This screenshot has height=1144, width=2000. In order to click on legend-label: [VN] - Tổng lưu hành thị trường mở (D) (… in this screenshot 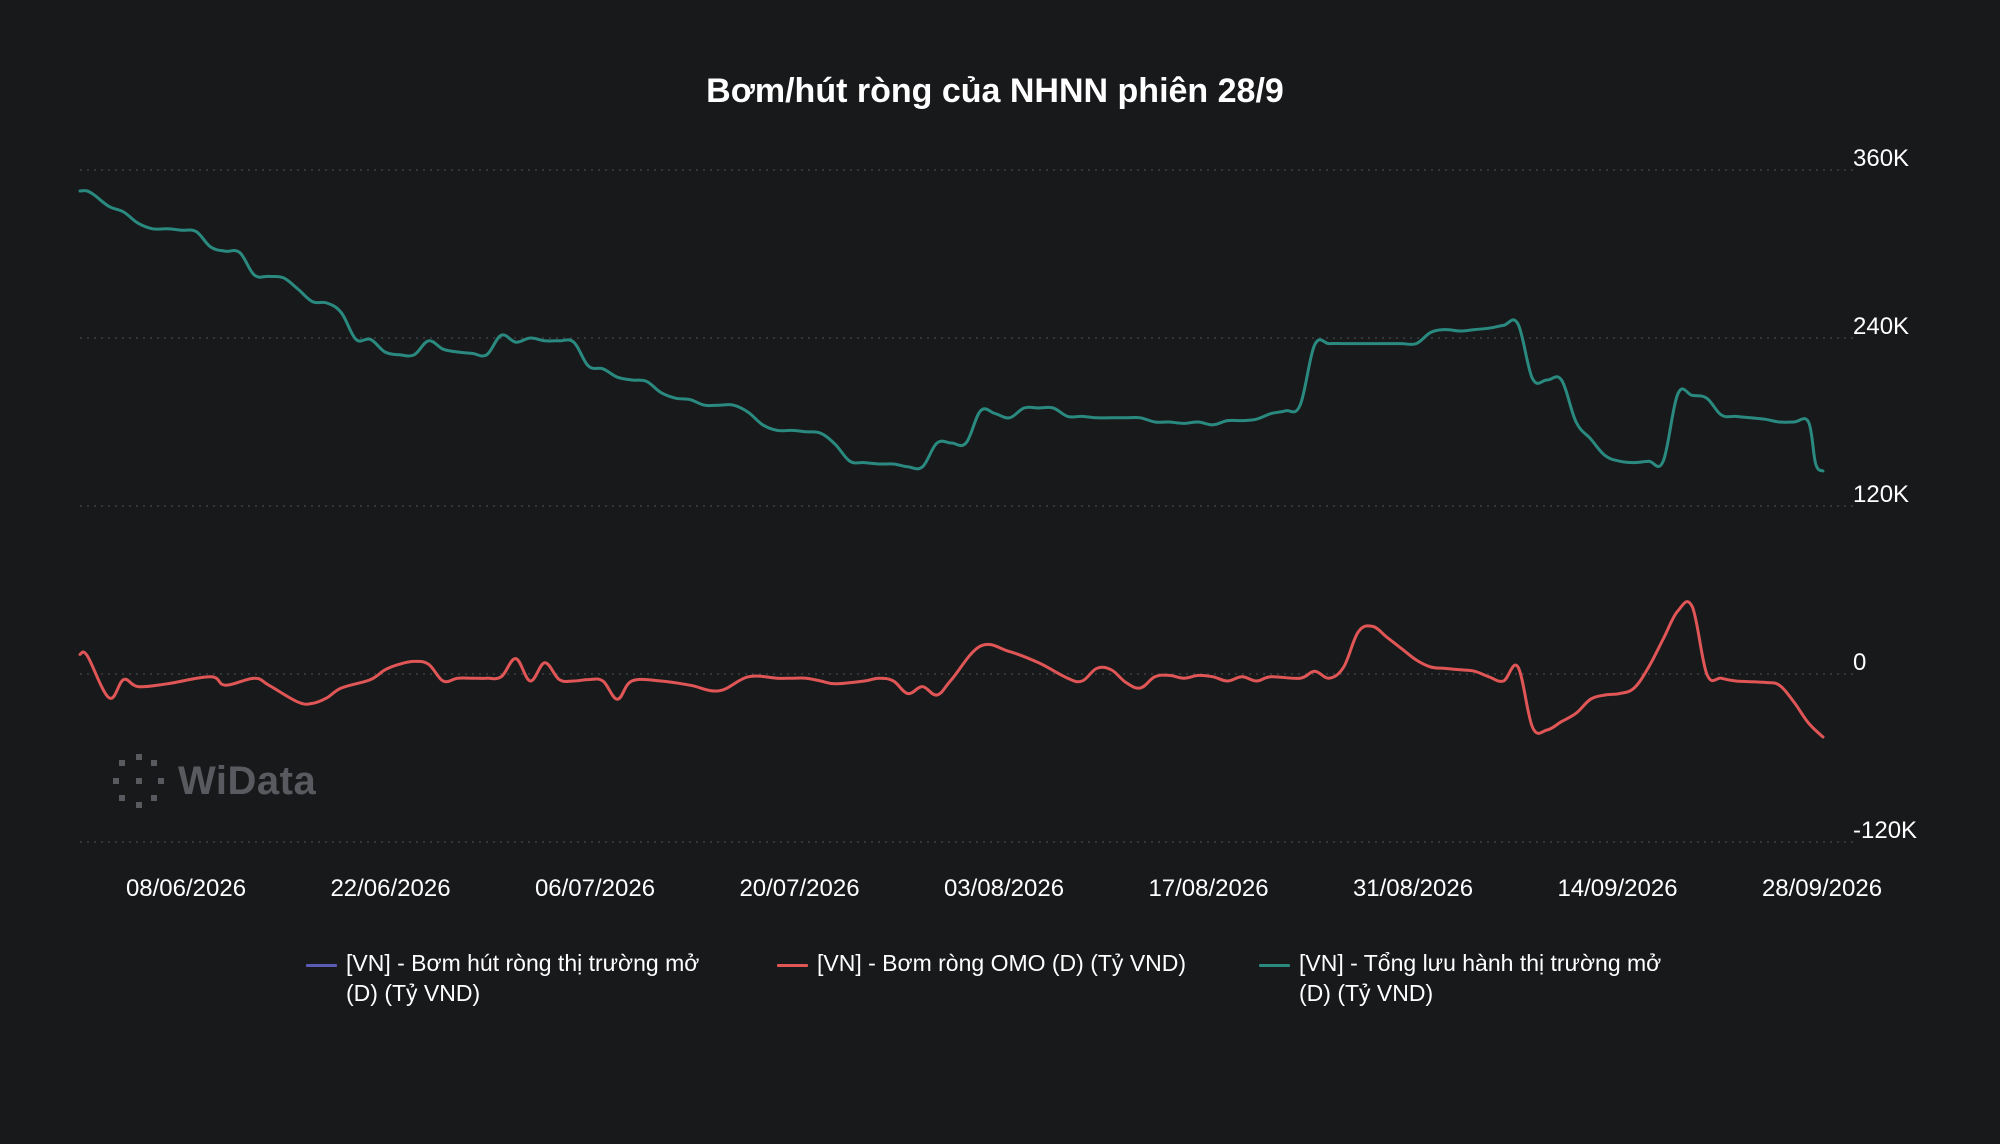, I will do `click(1480, 978)`.